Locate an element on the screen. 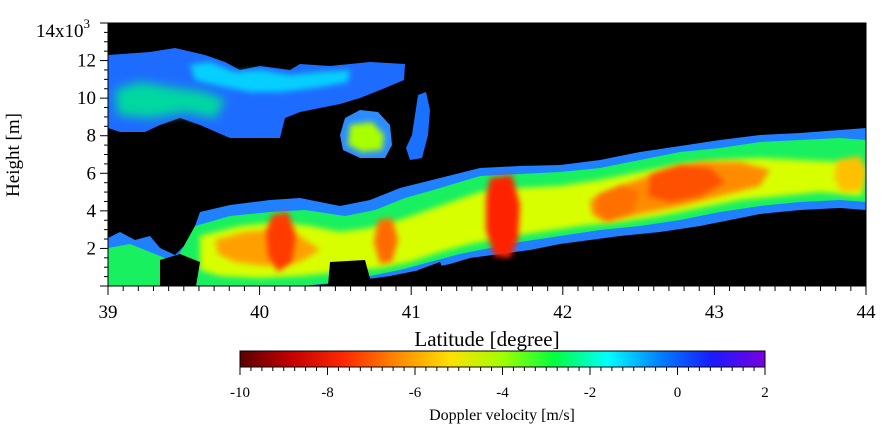 This screenshot has width=896, height=433. upper-cloud-cyan is located at coordinates (270, 77).